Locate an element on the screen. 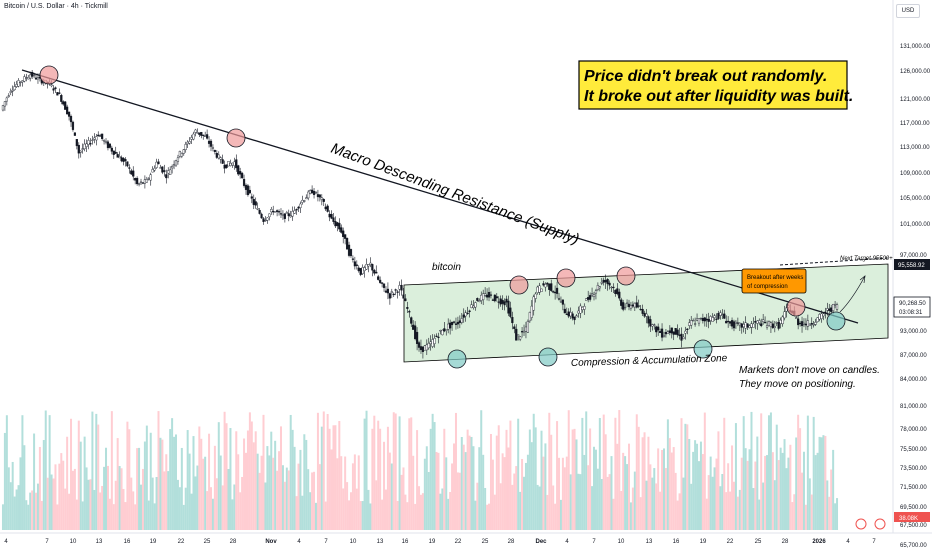 The width and height of the screenshot is (932, 555). currency-button: USD is located at coordinates (908, 11).